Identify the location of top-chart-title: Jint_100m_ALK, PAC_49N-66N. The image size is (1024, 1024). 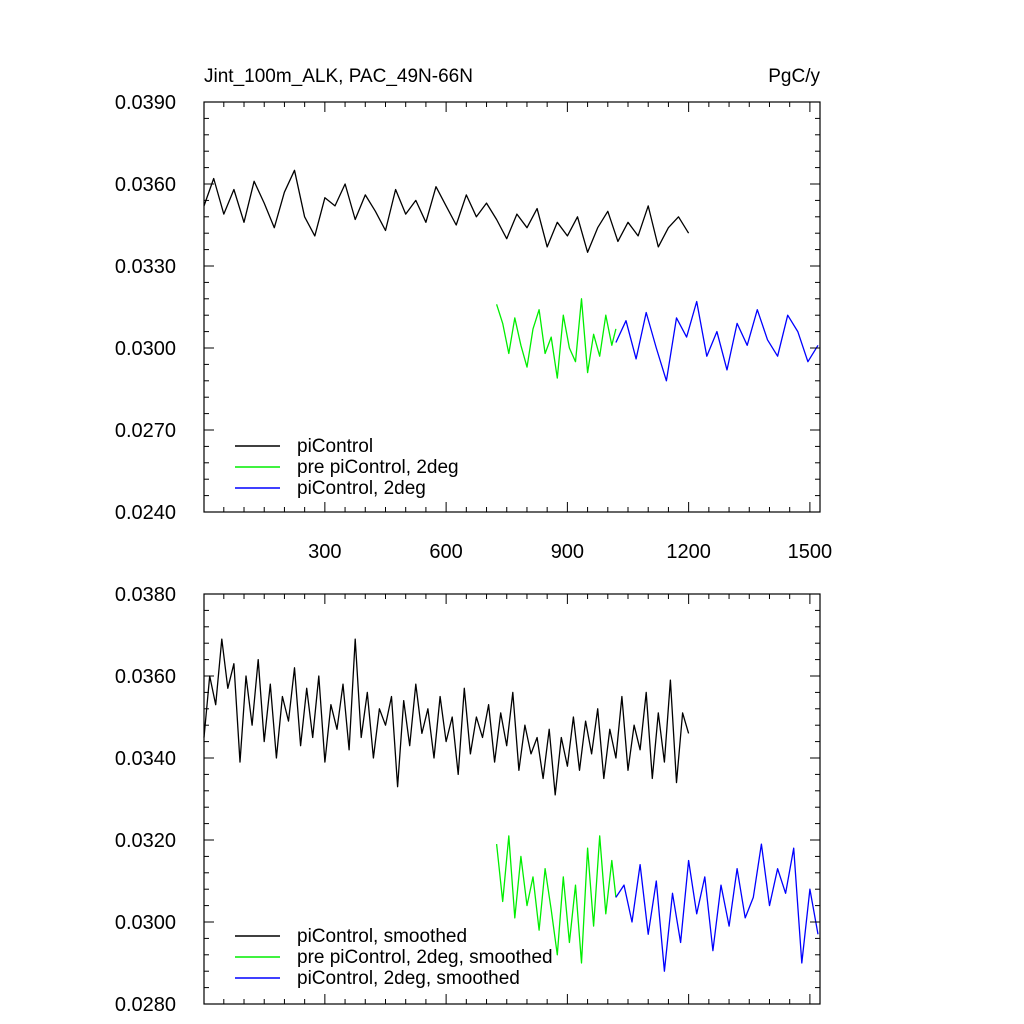
(338, 76).